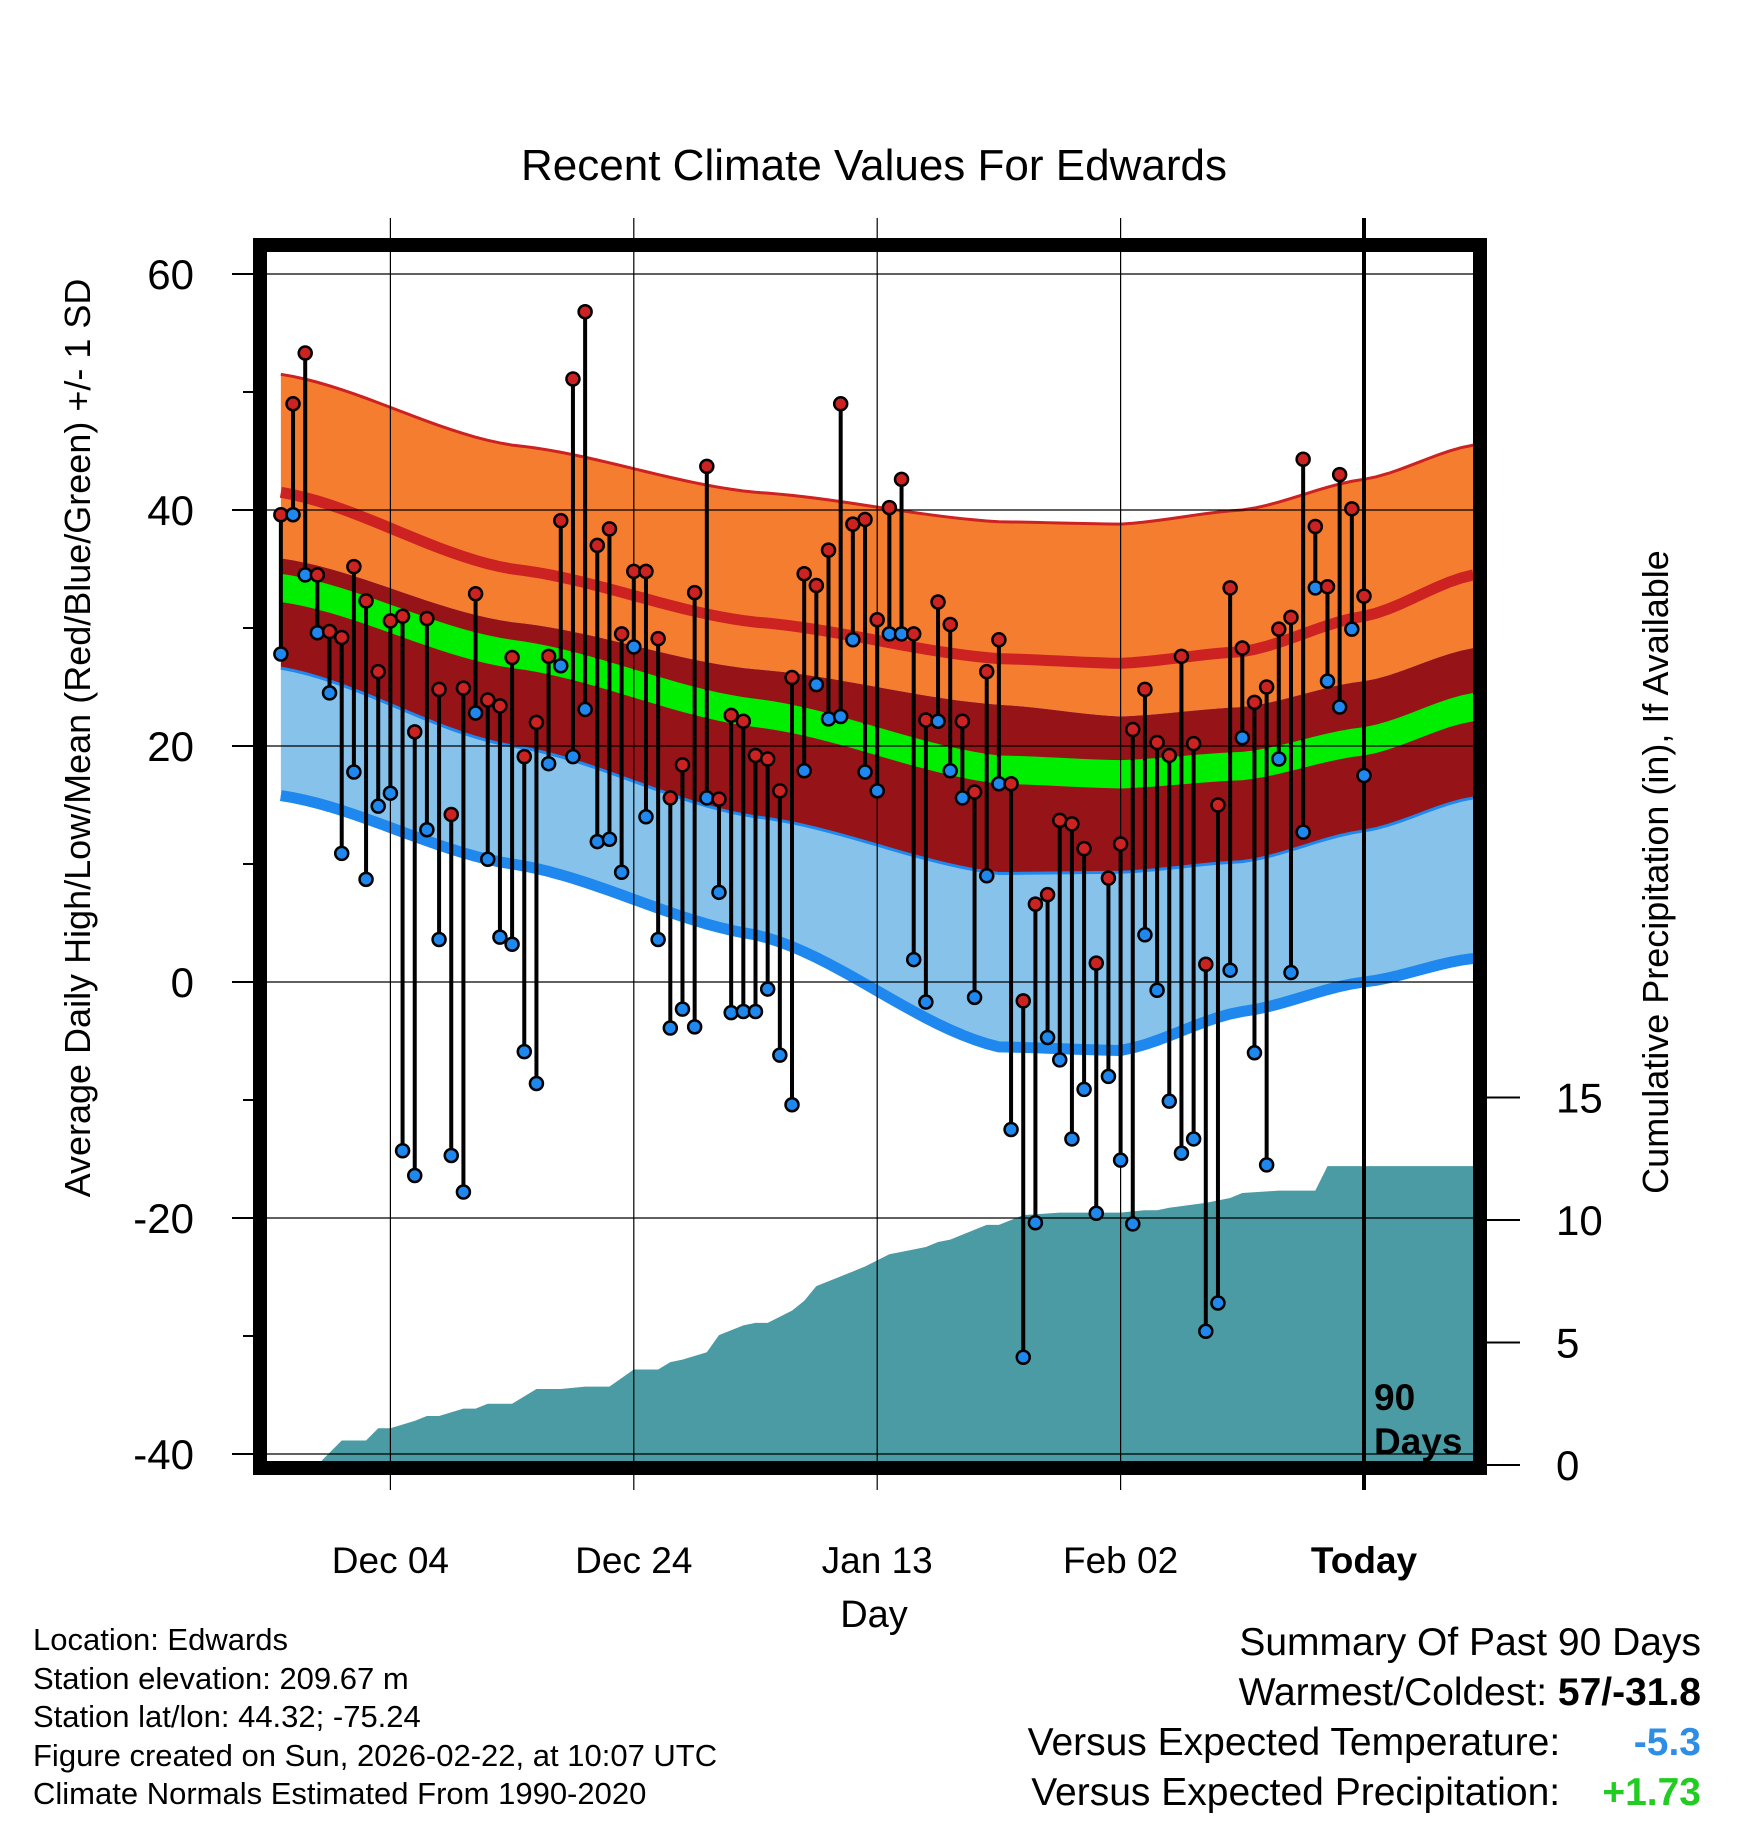 This screenshot has height=1828, width=1748. Describe the element at coordinates (1567, 1343) in the screenshot. I see `y2-tick-label: 5` at that location.